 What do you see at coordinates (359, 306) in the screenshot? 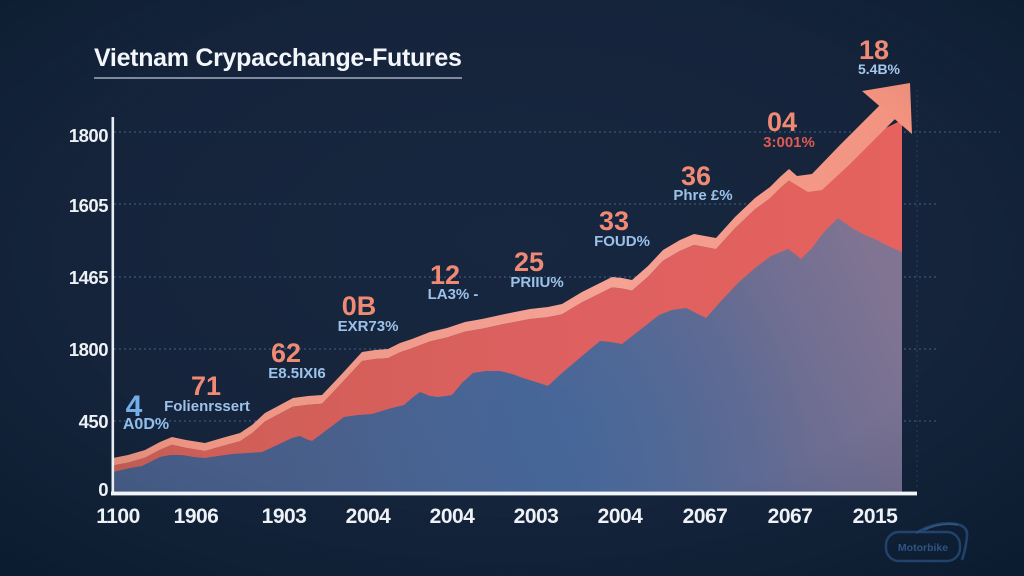
I see `svg-text: 0B` at bounding box center [359, 306].